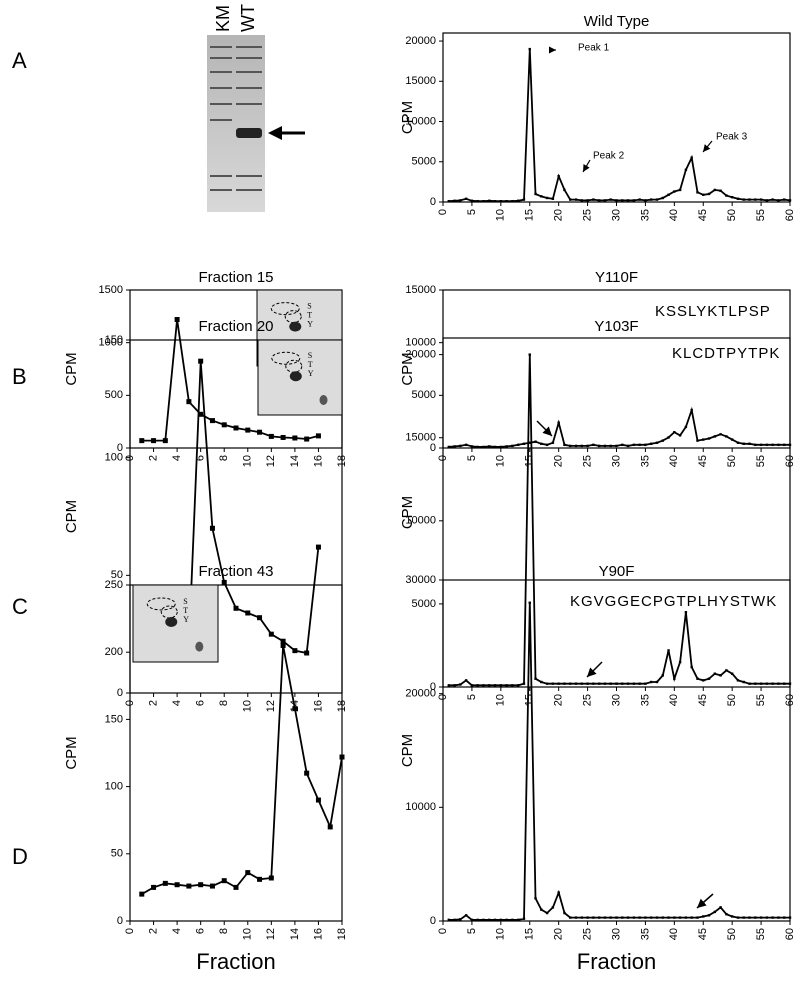  I want to click on x-tick-label: 16, so click(318, 706).